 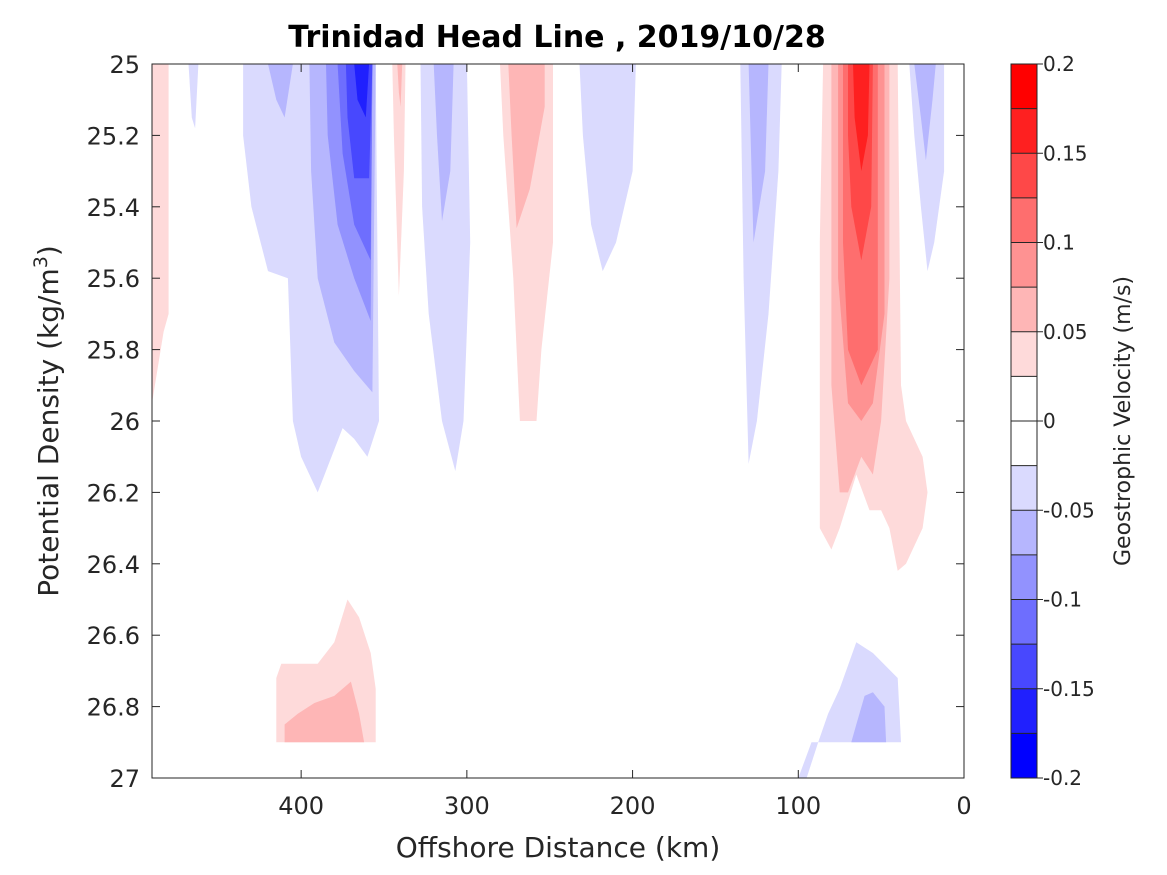 I want to click on colorbar-tick-label: 0, so click(x=1049, y=421).